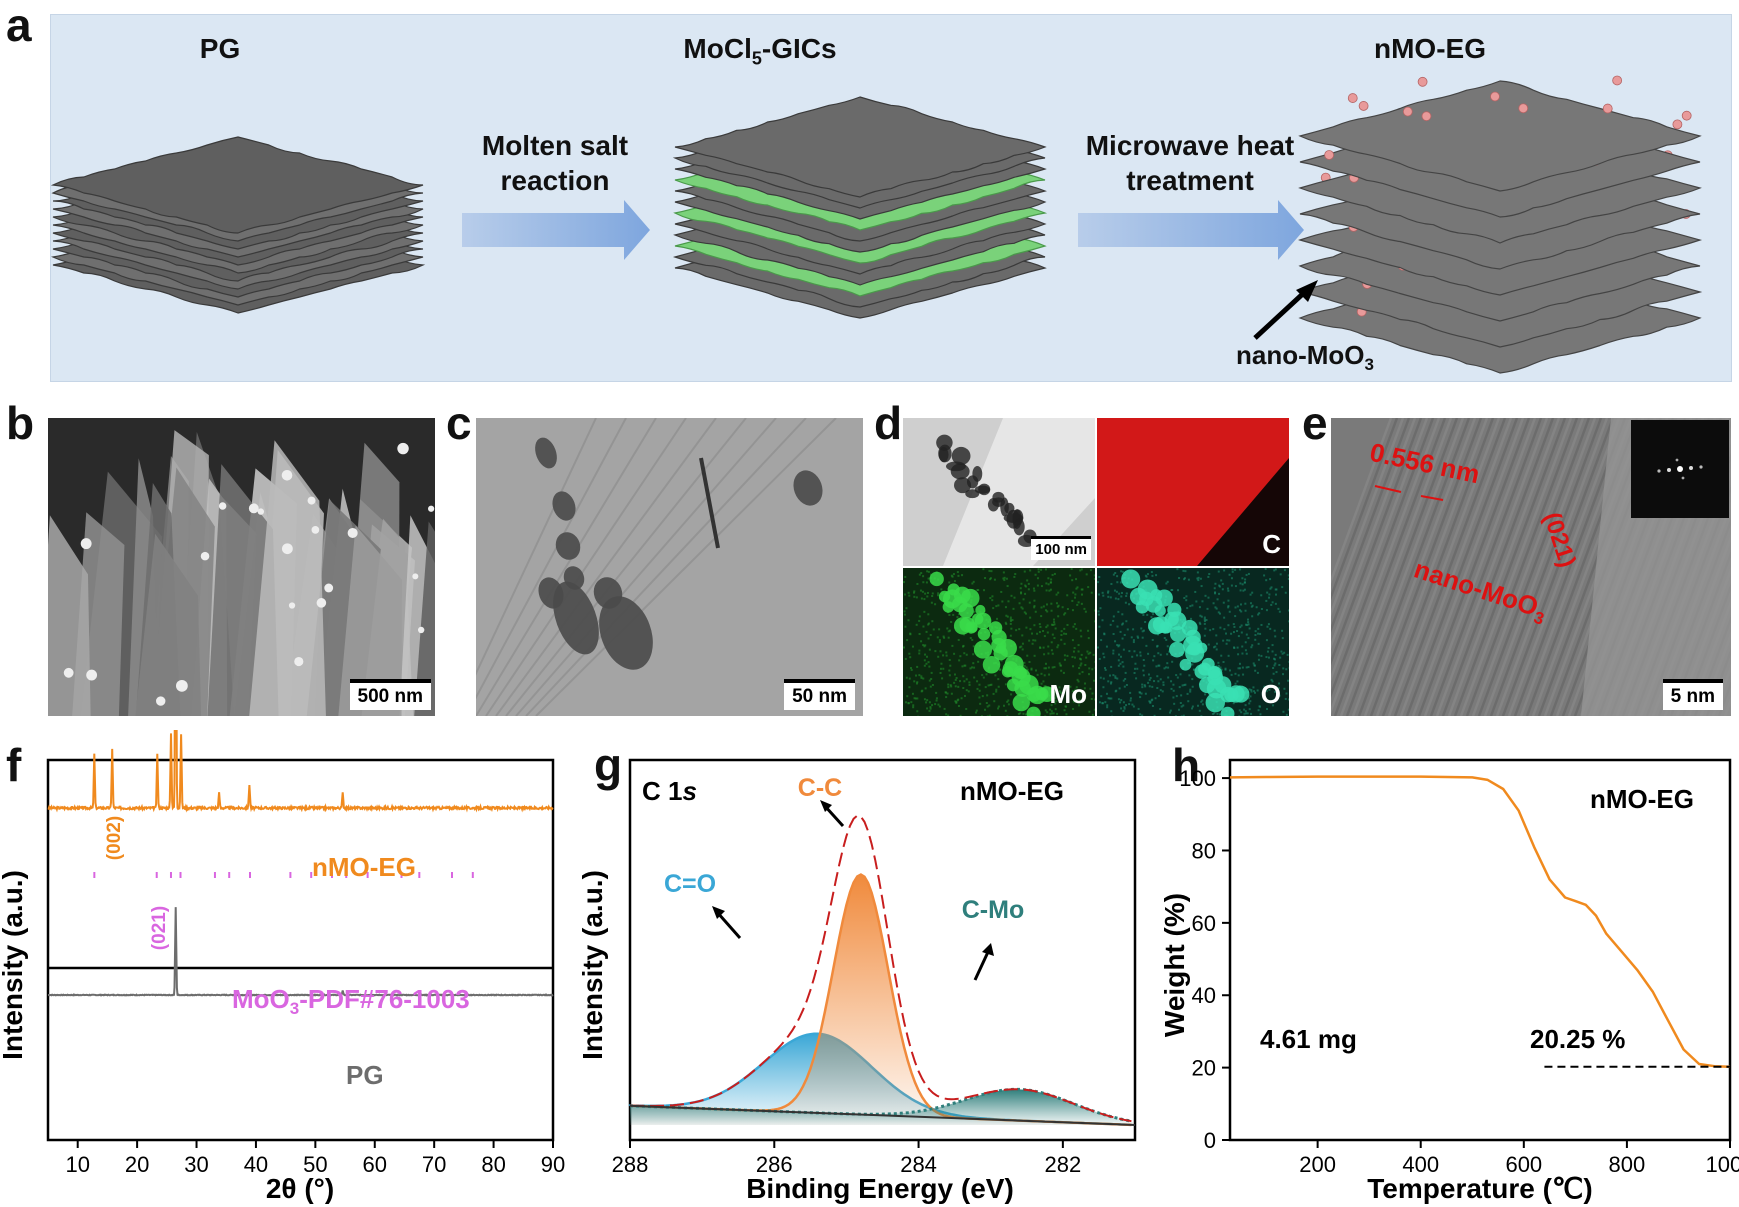 The width and height of the screenshot is (1739, 1207). I want to click on envelope, so click(880, 968).